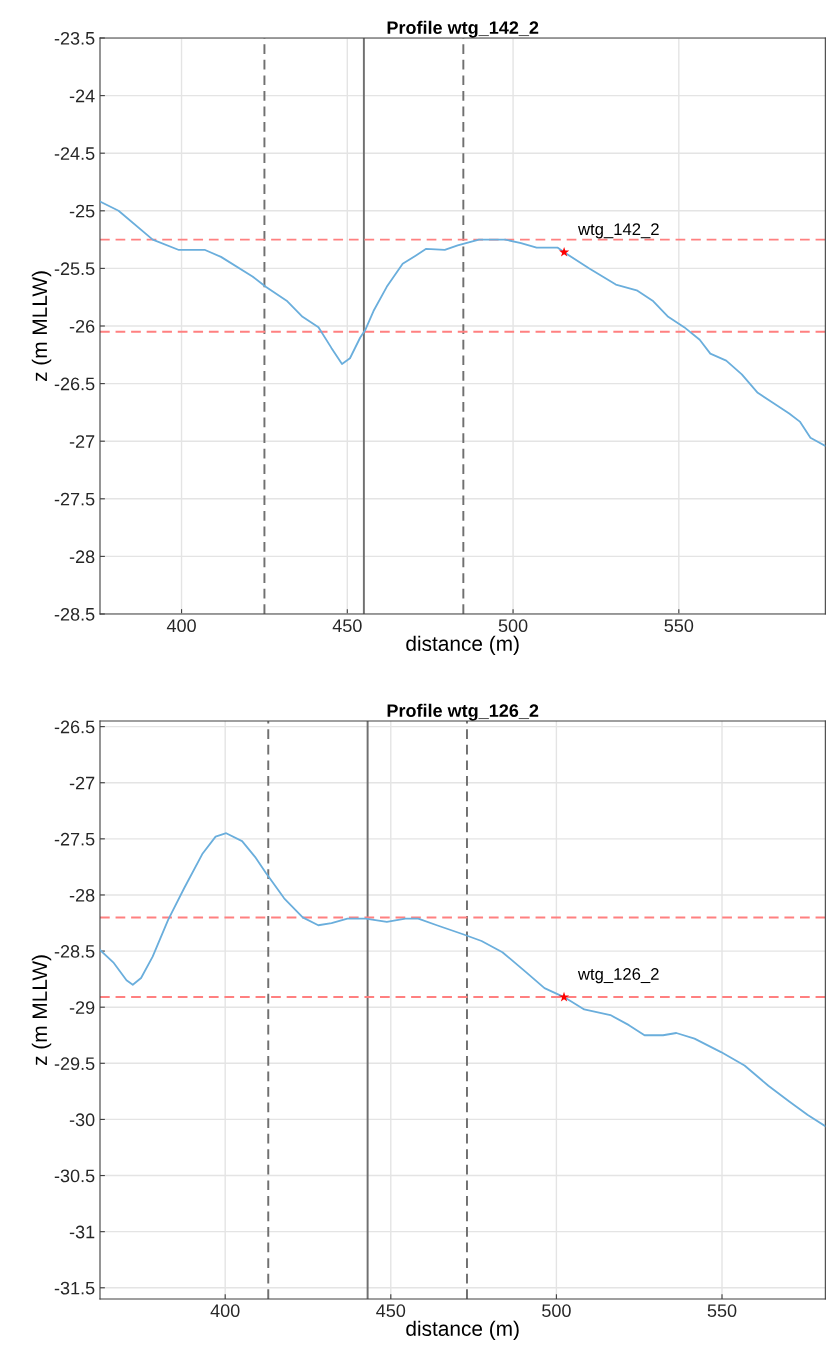 The width and height of the screenshot is (827, 1369). What do you see at coordinates (74, 38) in the screenshot?
I see `y-tick-label: -23.5` at bounding box center [74, 38].